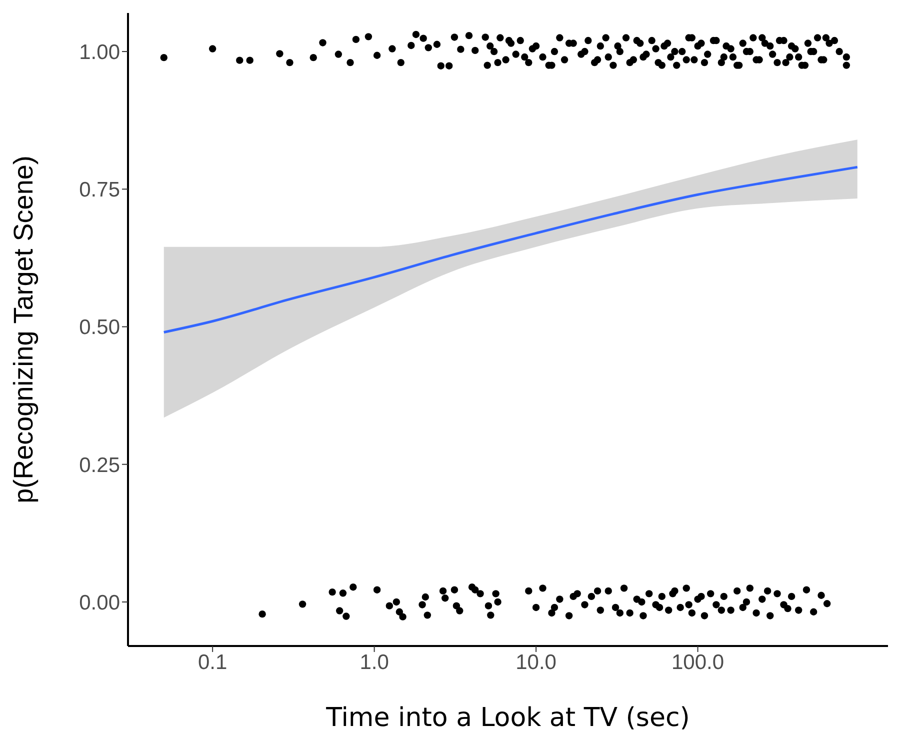 This screenshot has height=744, width=902. Describe the element at coordinates (698, 662) in the screenshot. I see `x-tick-label: 100.0` at that location.